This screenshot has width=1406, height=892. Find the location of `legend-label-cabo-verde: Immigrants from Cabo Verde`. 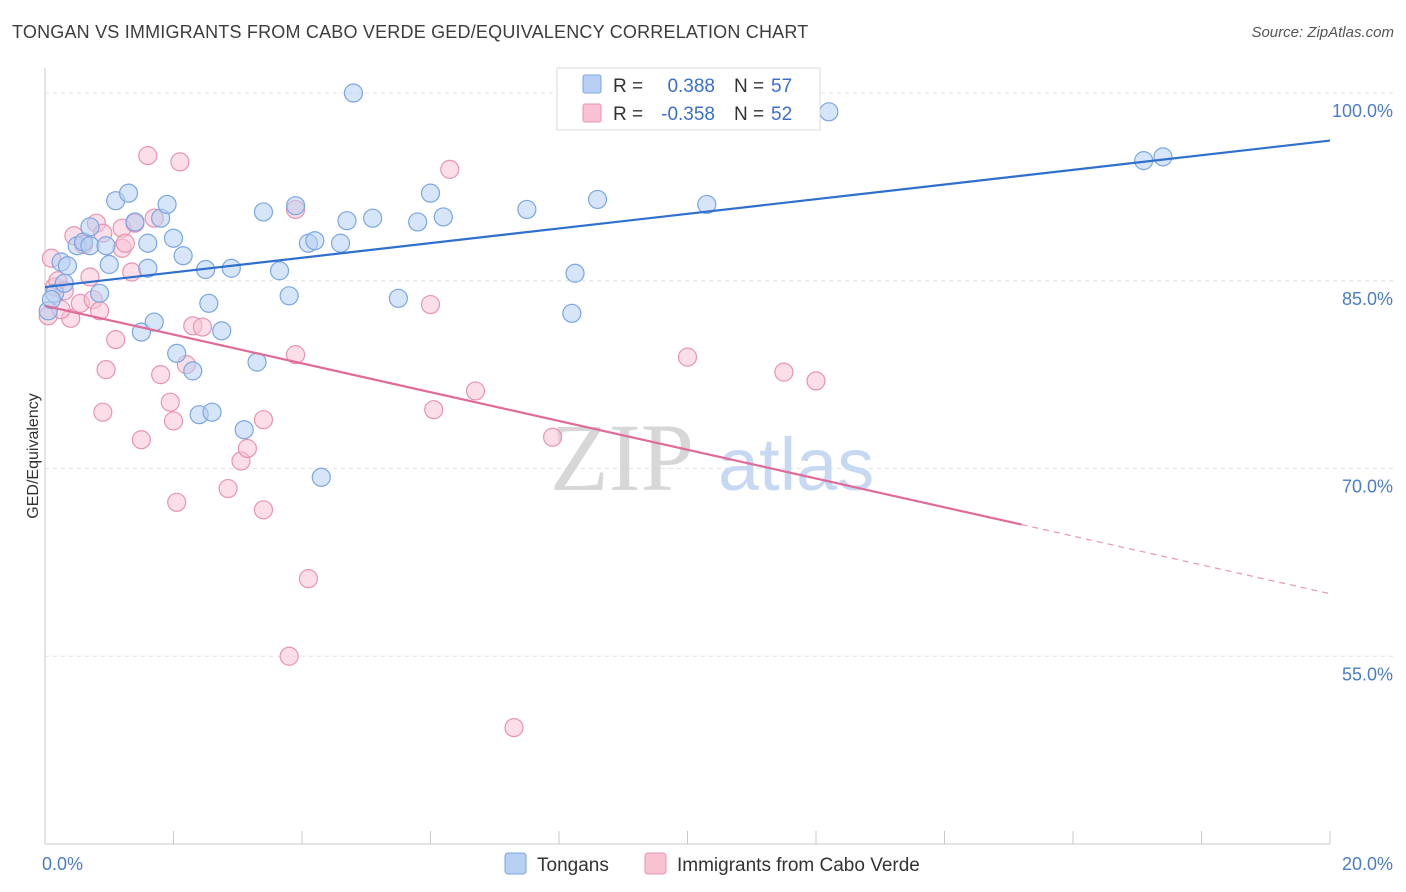

legend-label-cabo-verde: Immigrants from Cabo Verde is located at coordinates (798, 865).